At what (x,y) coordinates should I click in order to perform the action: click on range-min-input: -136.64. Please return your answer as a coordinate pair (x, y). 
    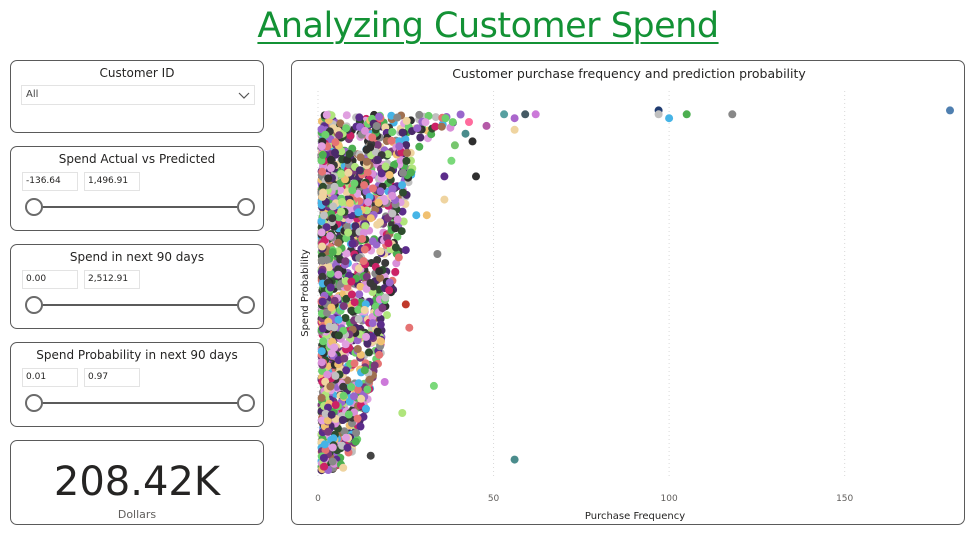
    Looking at the image, I should click on (50, 181).